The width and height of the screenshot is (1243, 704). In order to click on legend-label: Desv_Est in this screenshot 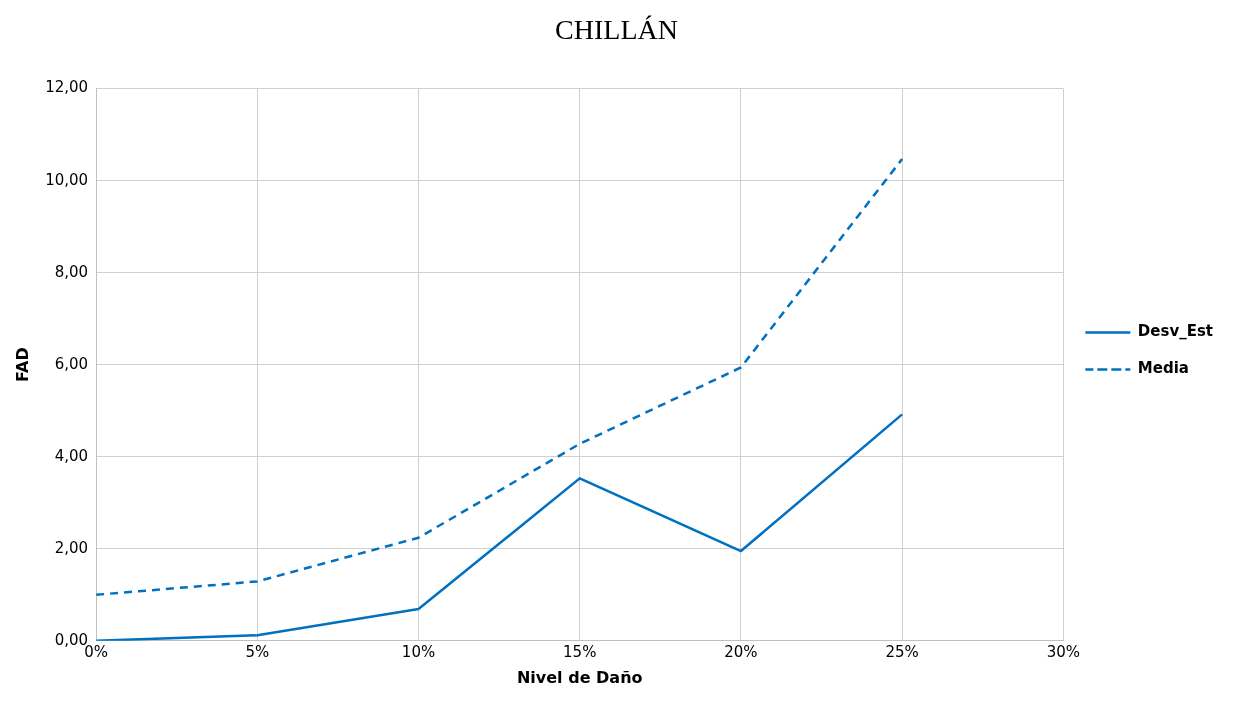, I will do `click(1175, 331)`.